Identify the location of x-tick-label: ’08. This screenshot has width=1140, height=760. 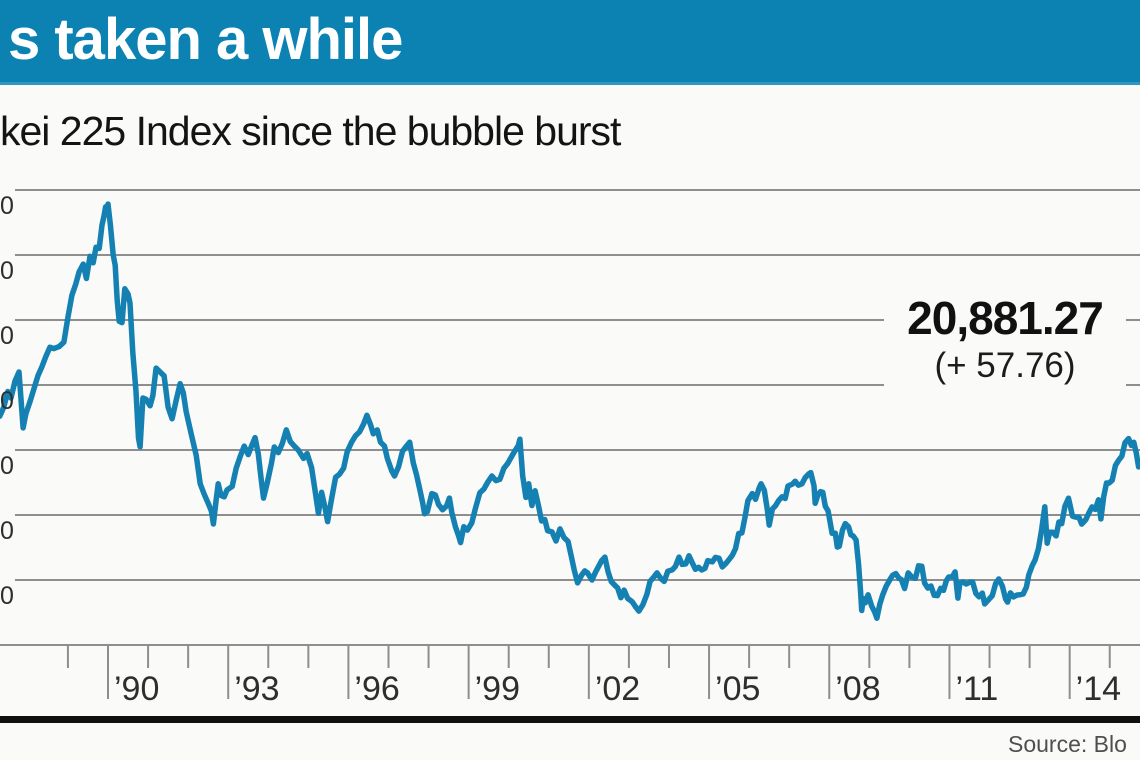
(858, 689).